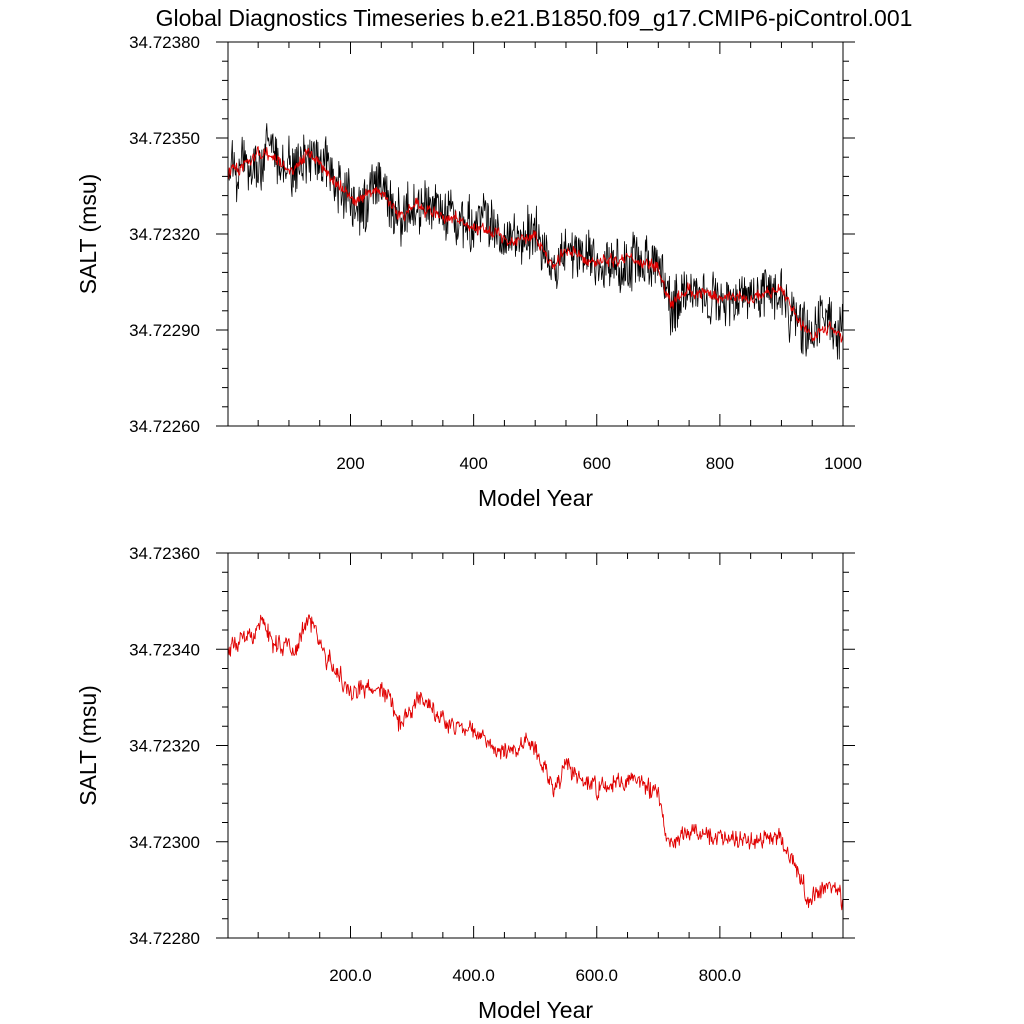  I want to click on y-tick-label: 34.72280, so click(164, 938).